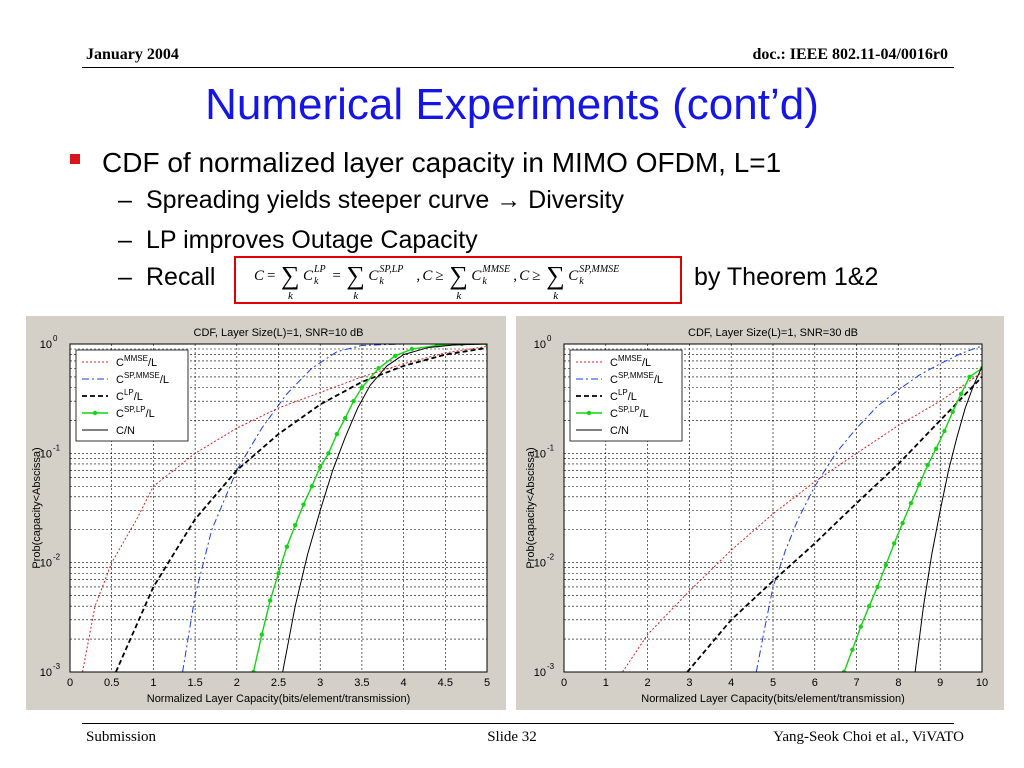 This screenshot has width=1024, height=768. Describe the element at coordinates (121, 737) in the screenshot. I see `footer-submission: Submission` at that location.